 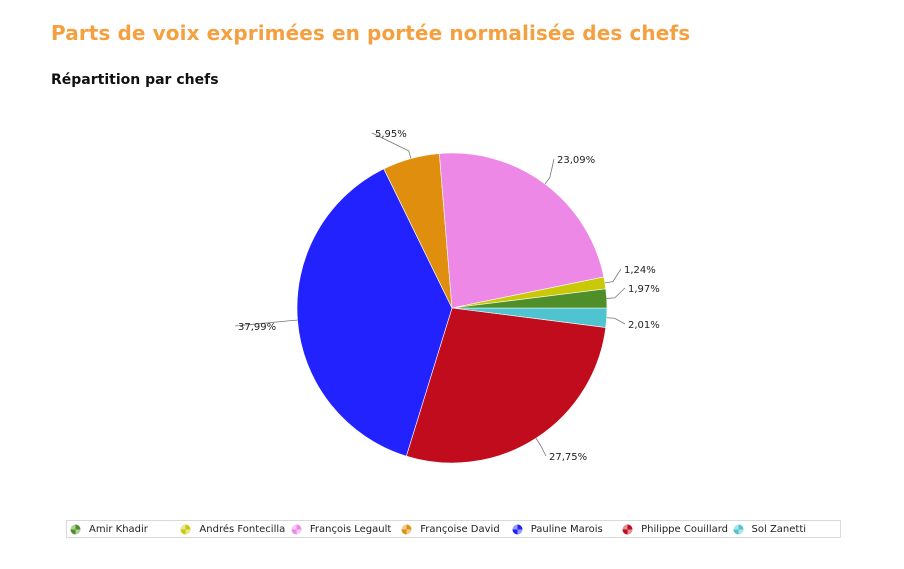 What do you see at coordinates (529, 298) in the screenshot?
I see `pie-slice-amir-khadir` at bounding box center [529, 298].